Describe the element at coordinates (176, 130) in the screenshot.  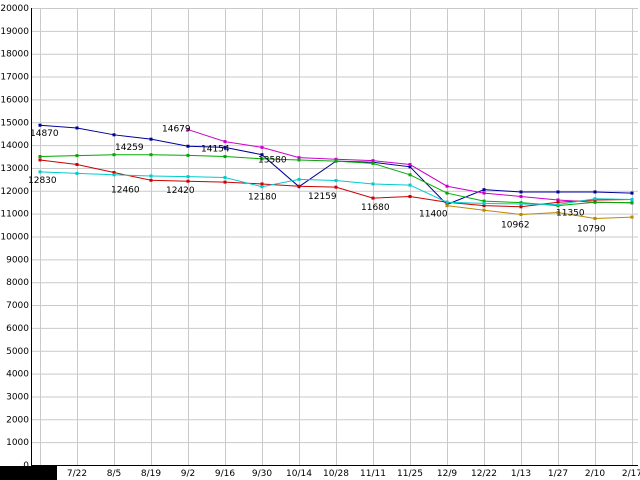
I see `value-annotation: 14679` at that location.